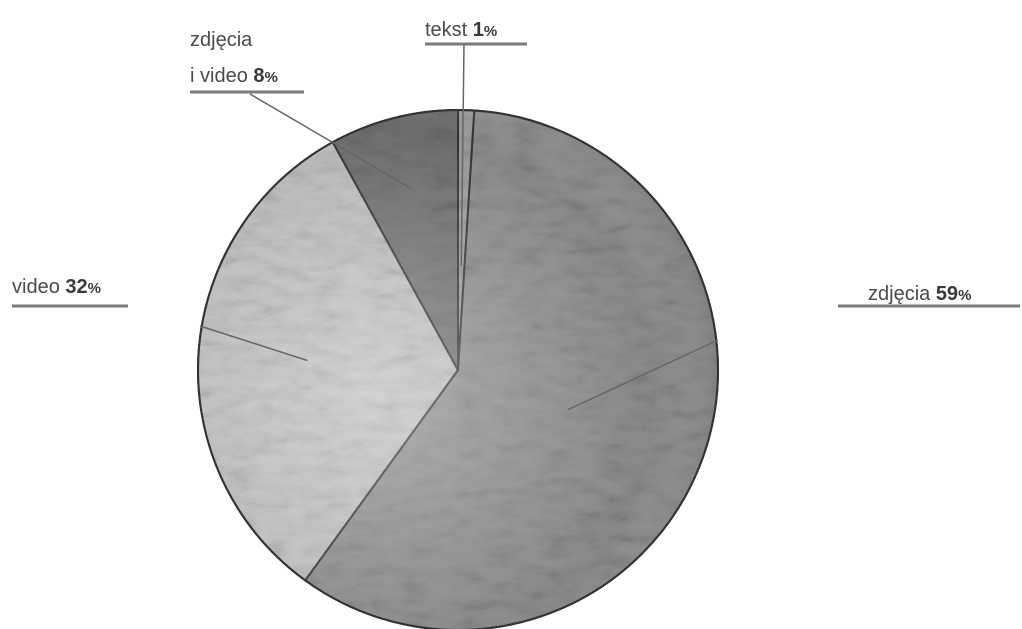 The width and height of the screenshot is (1022, 629). I want to click on leader-line-tekst, so click(462, 155).